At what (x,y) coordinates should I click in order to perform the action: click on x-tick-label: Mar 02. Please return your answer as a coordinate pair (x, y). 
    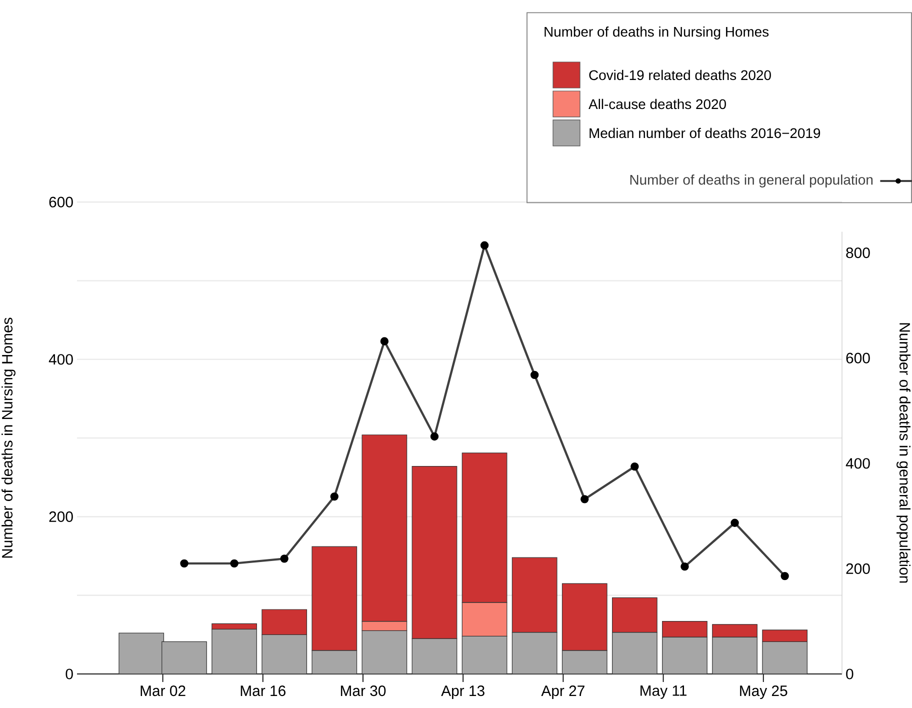
    Looking at the image, I should click on (163, 691).